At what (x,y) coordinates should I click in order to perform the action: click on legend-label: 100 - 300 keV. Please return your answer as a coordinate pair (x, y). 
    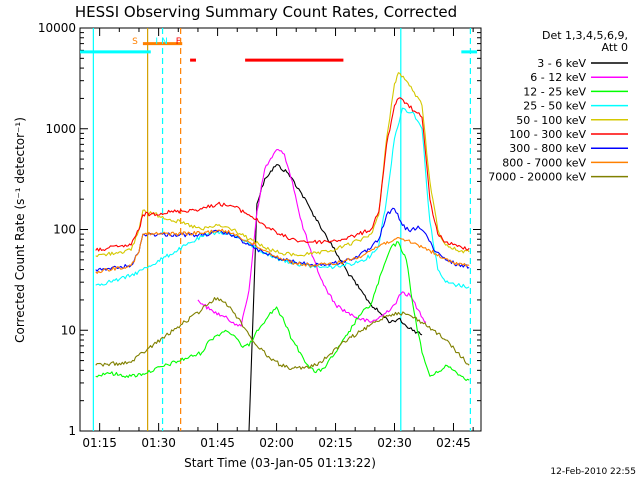
    Looking at the image, I should click on (547, 134).